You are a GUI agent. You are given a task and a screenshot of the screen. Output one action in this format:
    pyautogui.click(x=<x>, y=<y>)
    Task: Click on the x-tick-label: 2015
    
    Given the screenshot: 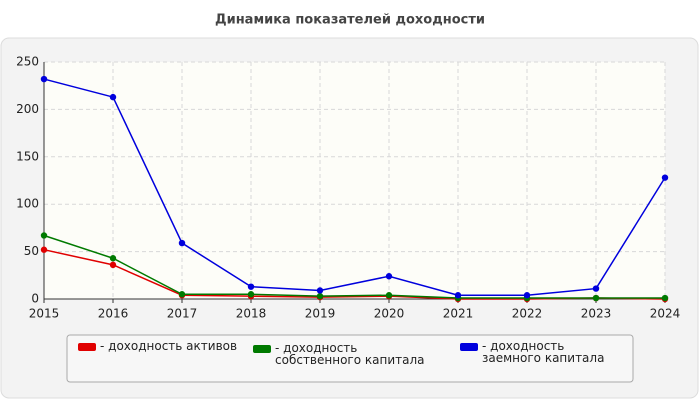 What is the action you would take?
    pyautogui.click(x=44, y=314)
    